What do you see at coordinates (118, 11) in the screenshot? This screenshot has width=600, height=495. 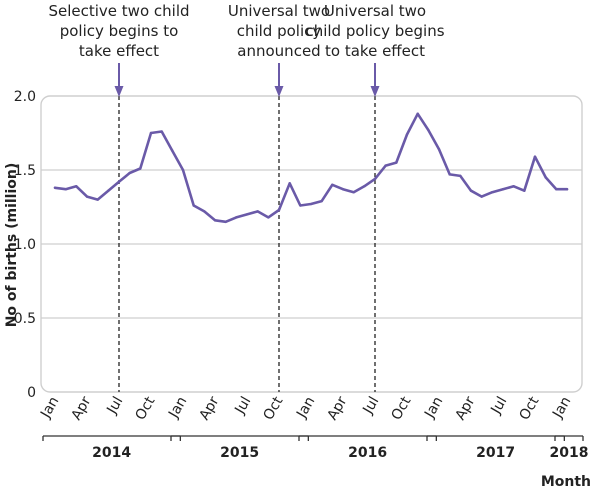 I see `annotation-text-line: Selective two child` at bounding box center [118, 11].